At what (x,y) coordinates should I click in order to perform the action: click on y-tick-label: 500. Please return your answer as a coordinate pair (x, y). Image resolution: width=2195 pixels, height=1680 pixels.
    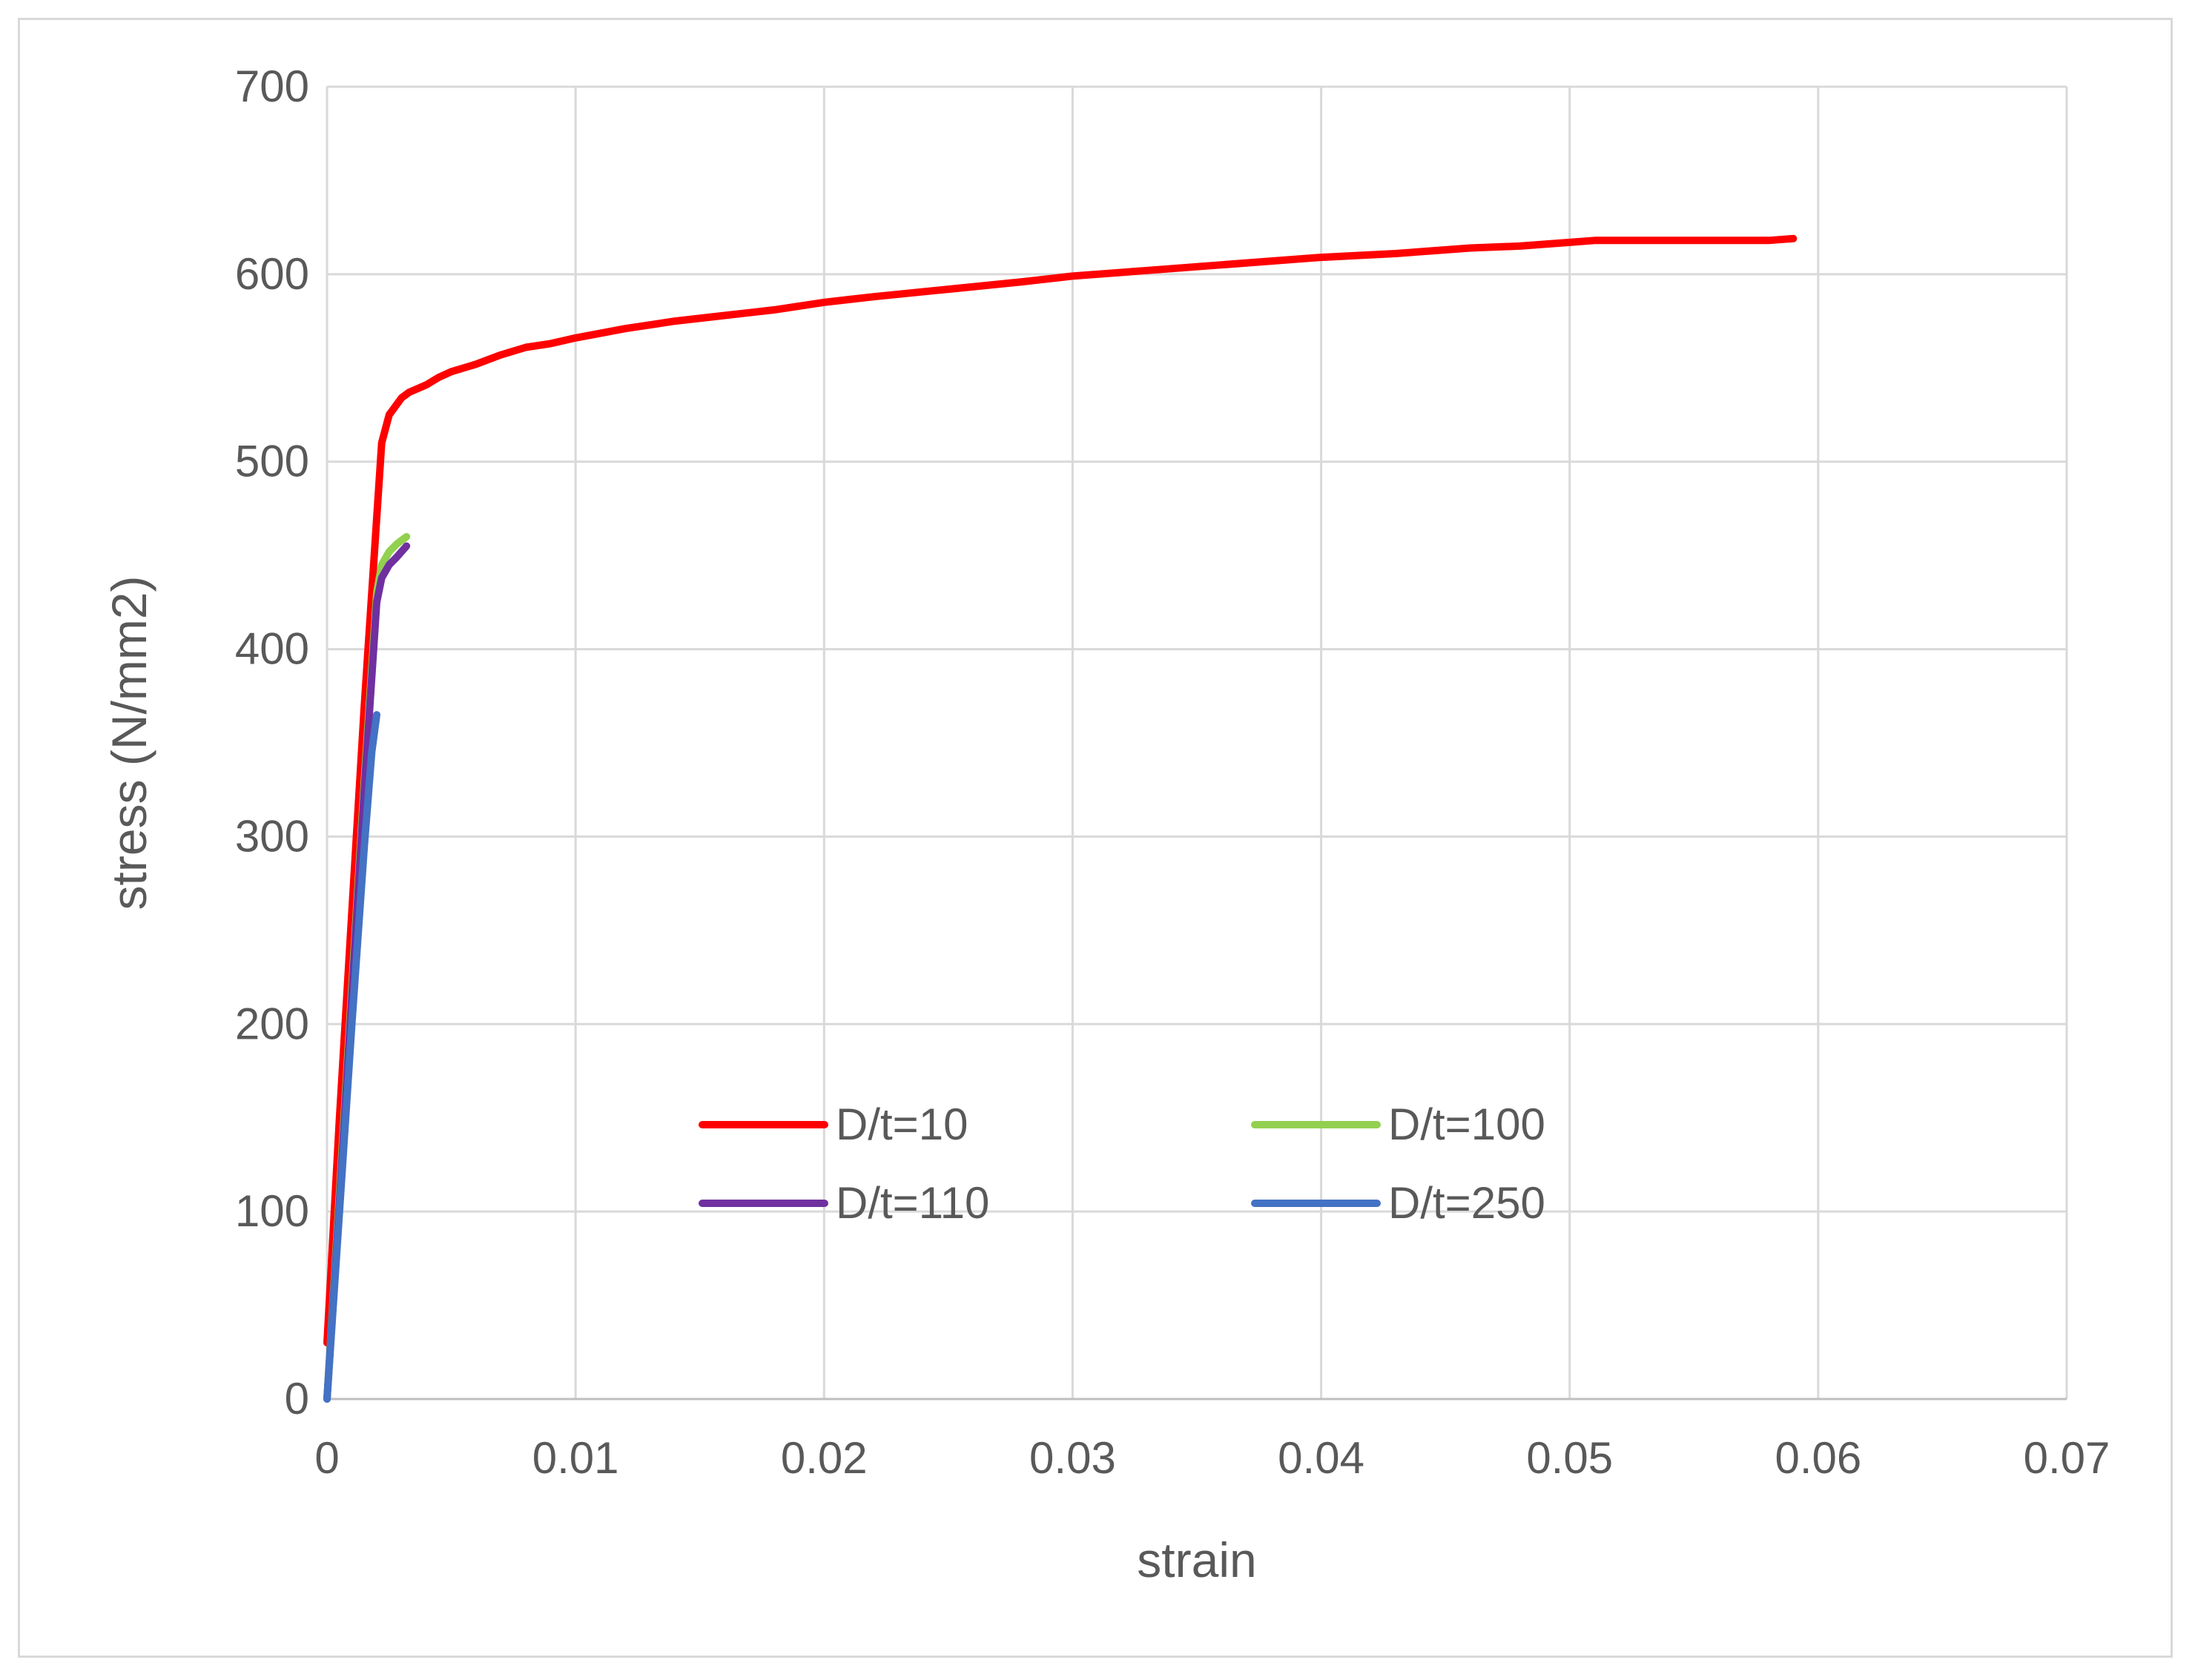
    Looking at the image, I should click on (272, 461).